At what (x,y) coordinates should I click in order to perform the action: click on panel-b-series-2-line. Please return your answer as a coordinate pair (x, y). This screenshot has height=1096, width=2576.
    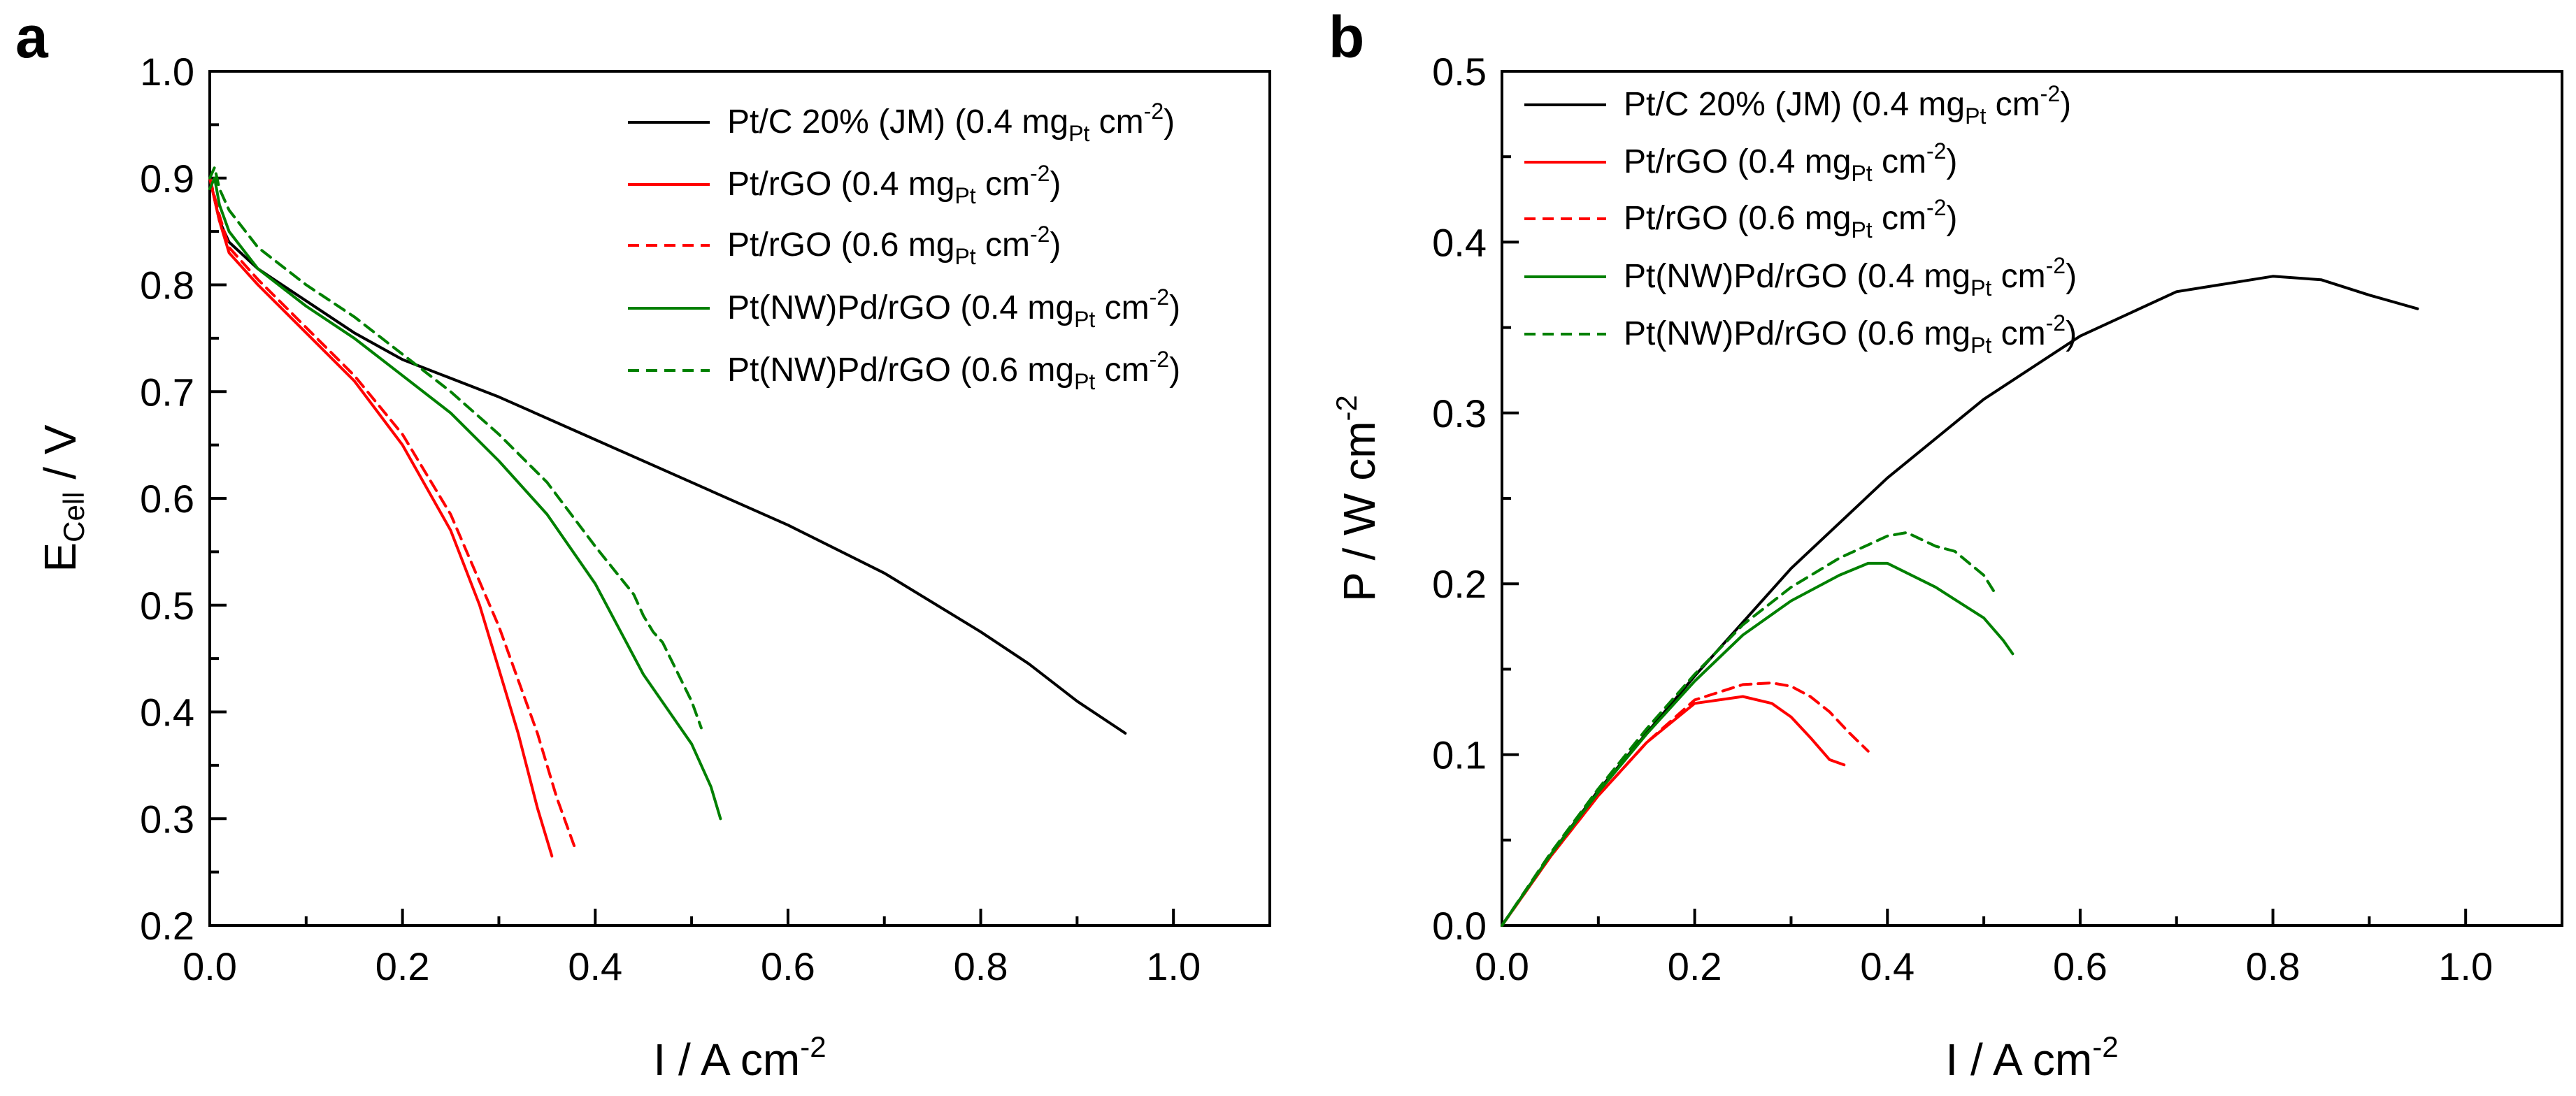
    Looking at the image, I should click on (1685, 804).